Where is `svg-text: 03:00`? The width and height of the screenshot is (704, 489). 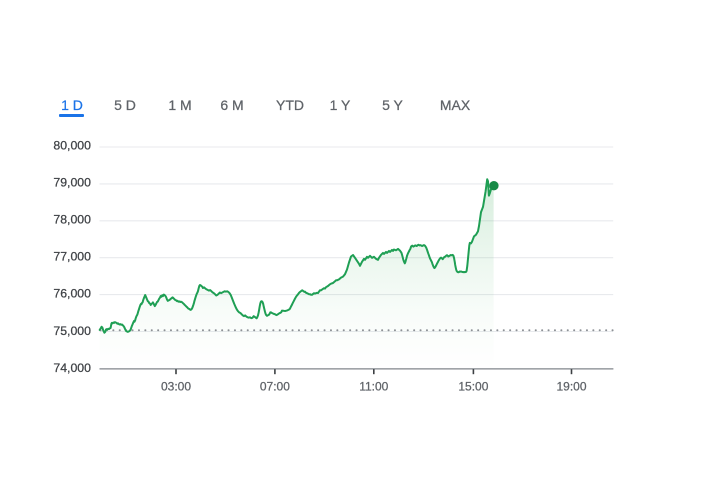 svg-text: 03:00 is located at coordinates (176, 387).